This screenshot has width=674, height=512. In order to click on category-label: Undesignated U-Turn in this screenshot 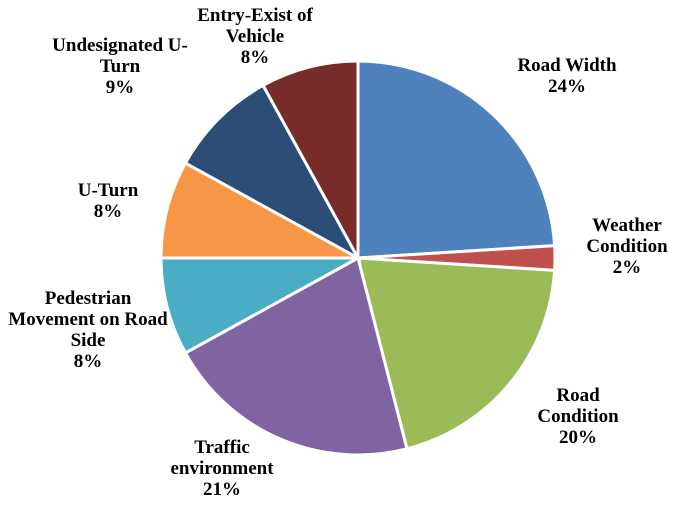, I will do `click(120, 56)`.